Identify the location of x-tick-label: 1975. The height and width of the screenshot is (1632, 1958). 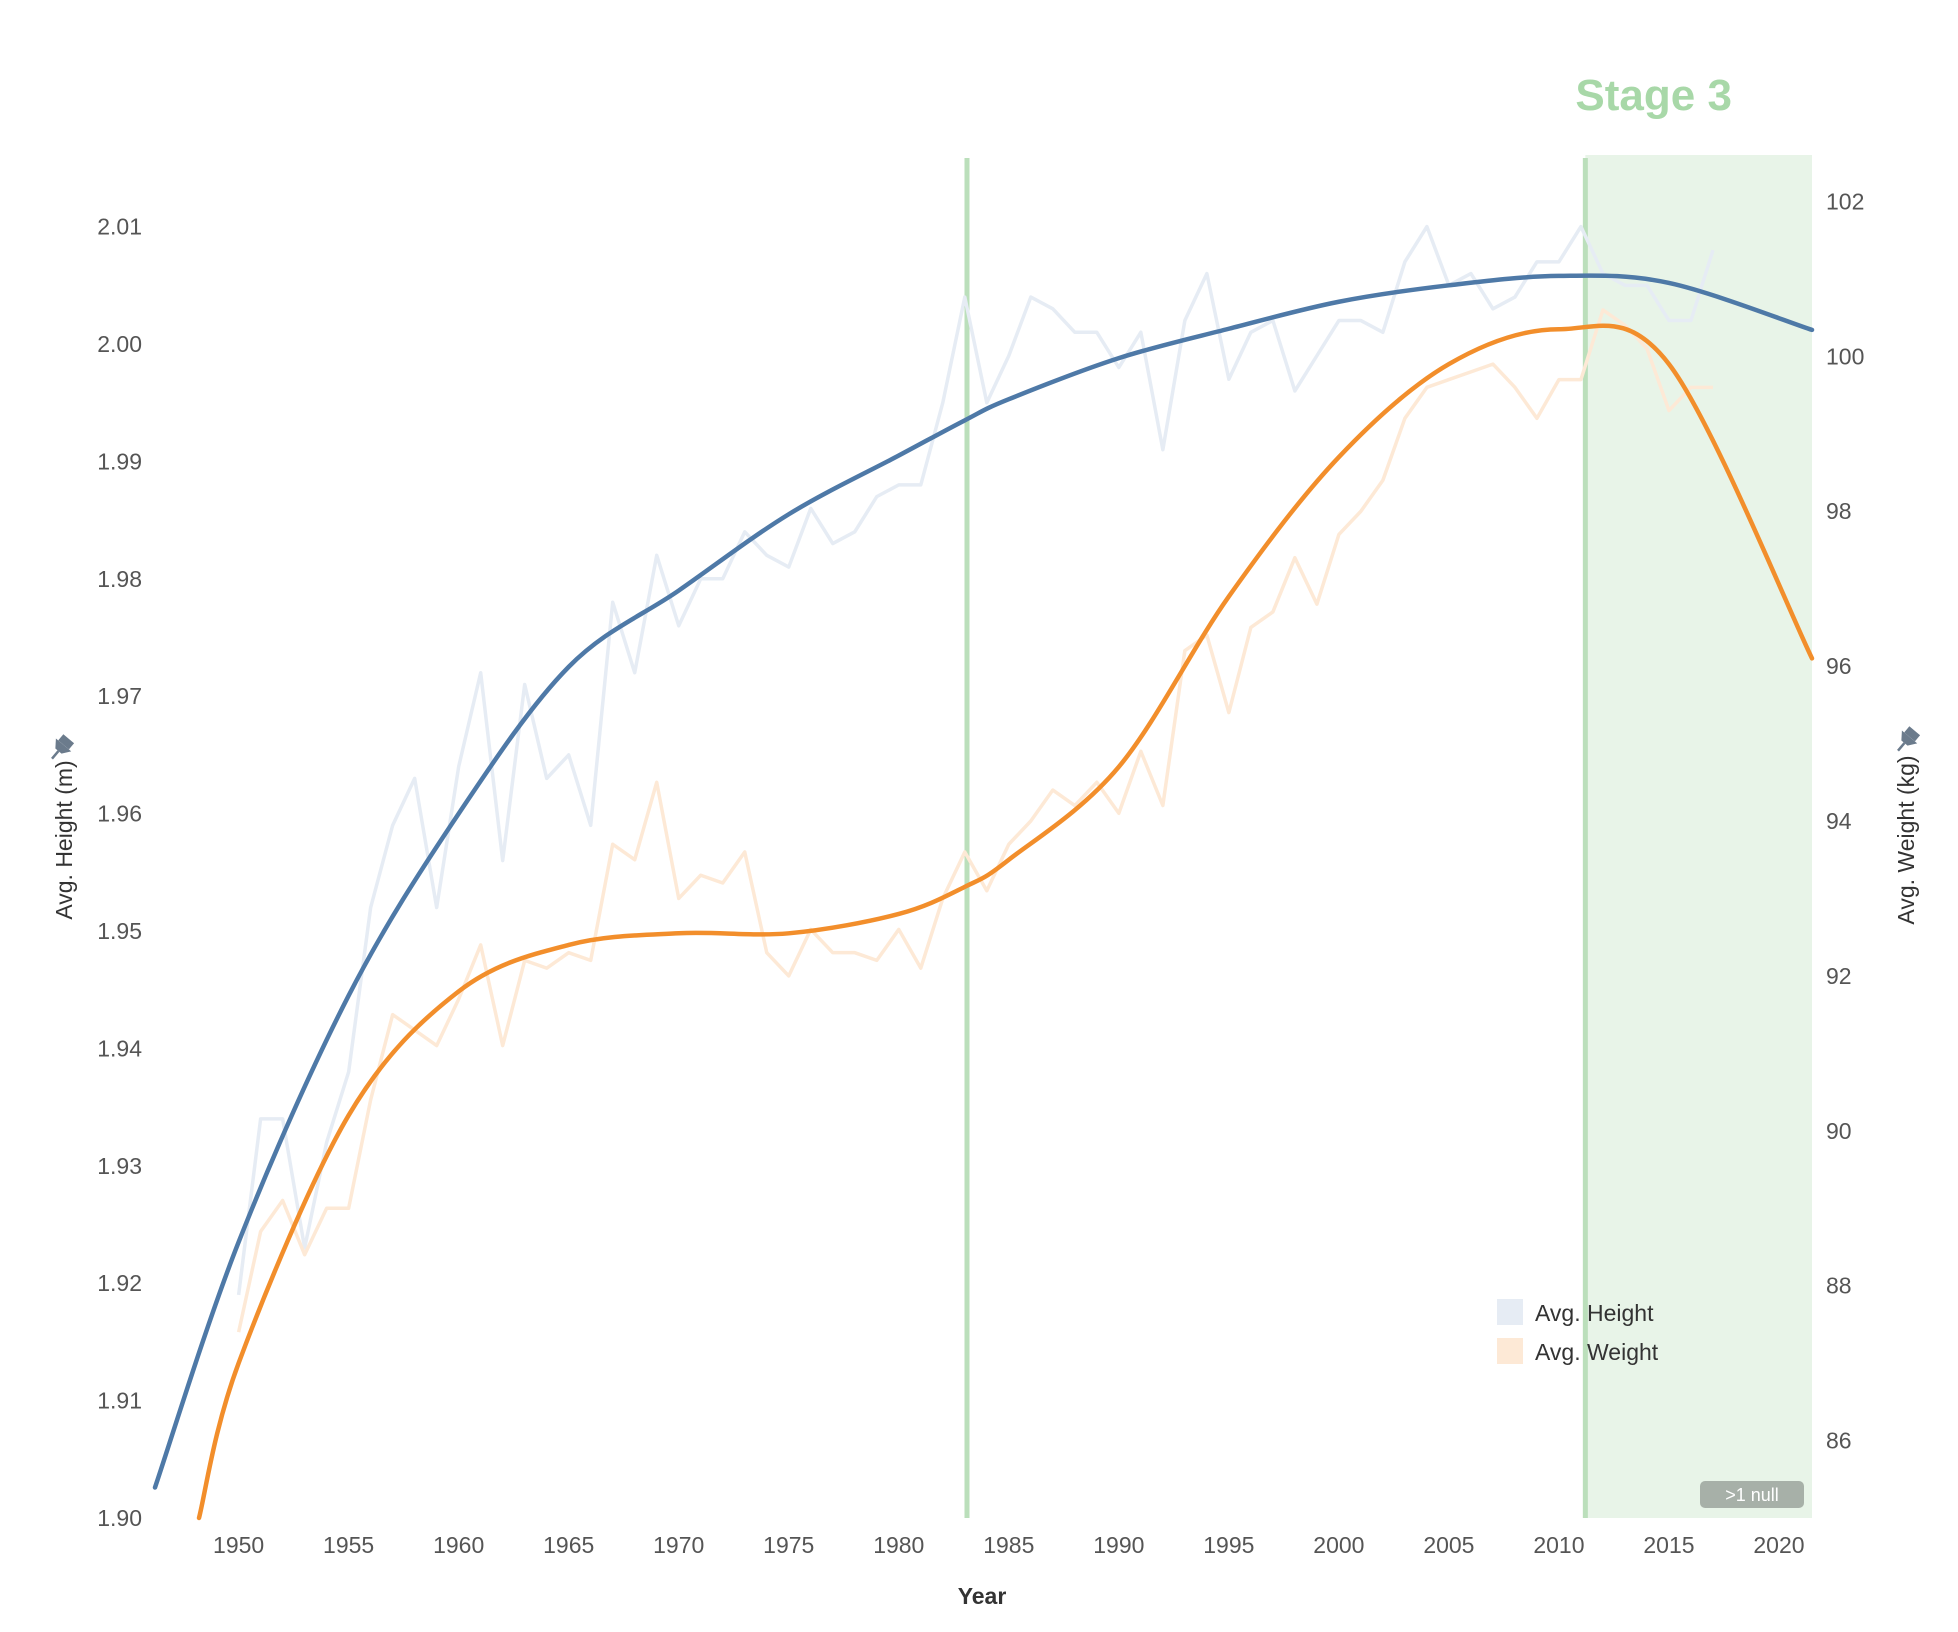
(788, 1545).